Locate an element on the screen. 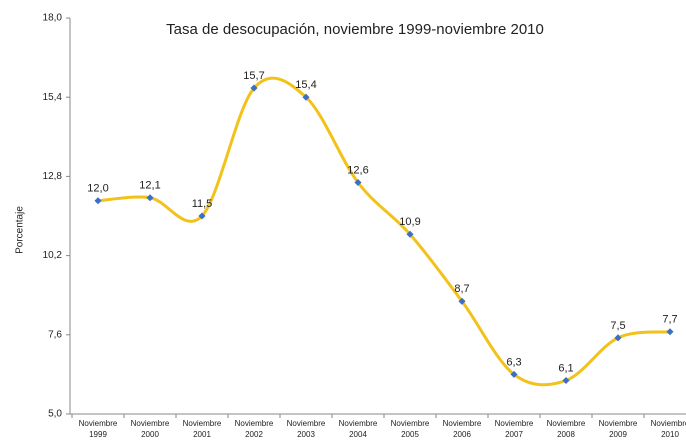 The image size is (686, 440). x-tick-label: Noviembre 2005 is located at coordinates (410, 429).